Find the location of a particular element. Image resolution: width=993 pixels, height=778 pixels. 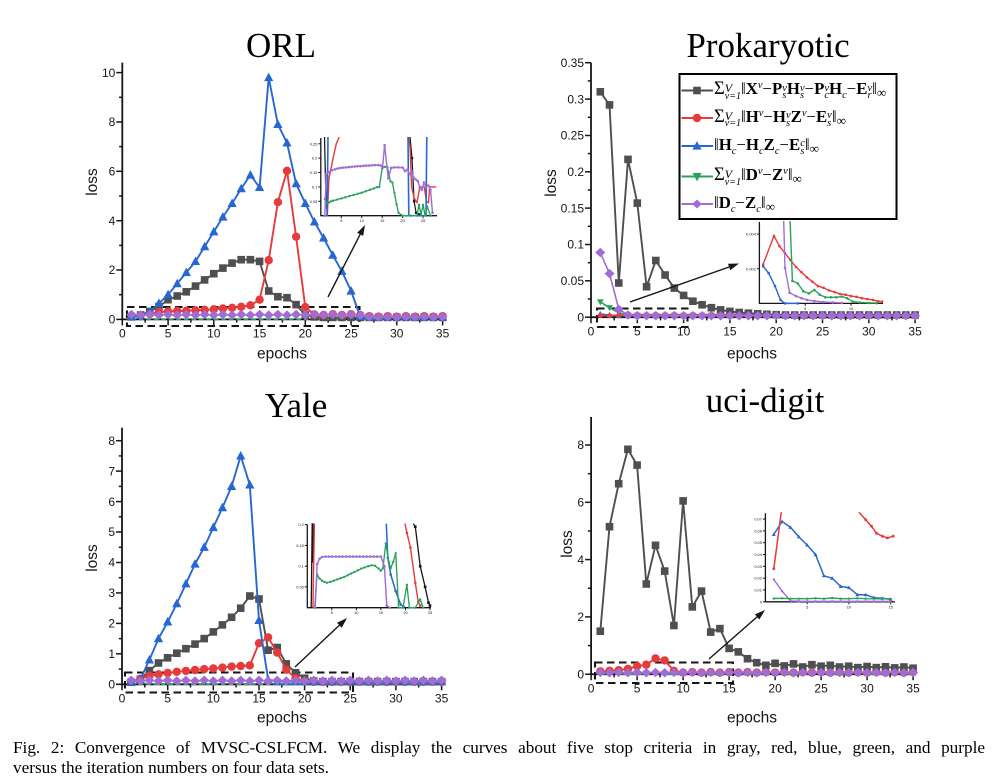

svg-text: 7 is located at coordinates (111, 471).